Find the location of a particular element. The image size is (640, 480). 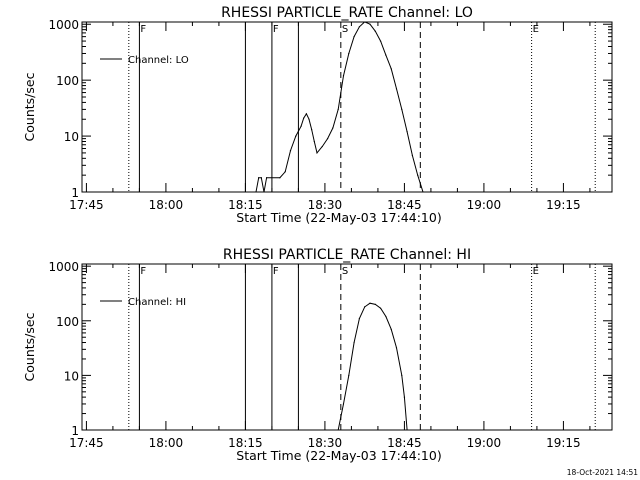

chart-title: RHESSI PARTICLE_RATE Channel: HI is located at coordinates (347, 255).